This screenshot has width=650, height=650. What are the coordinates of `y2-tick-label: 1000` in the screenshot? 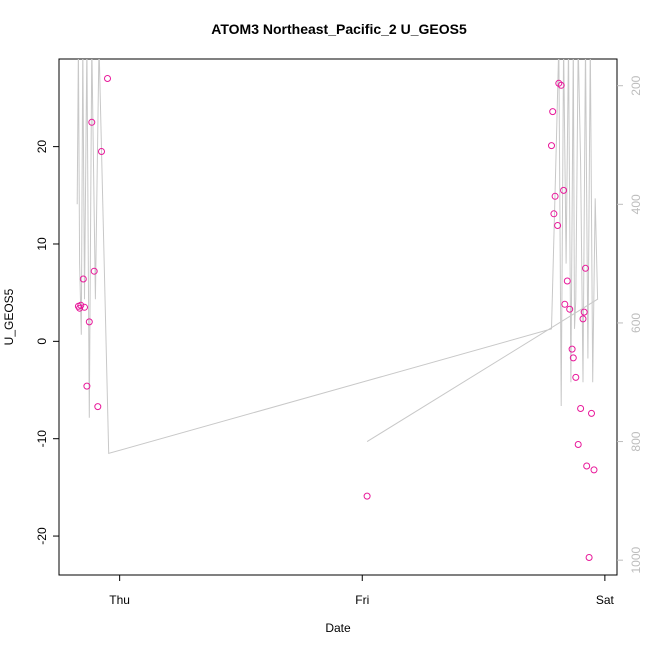 It's located at (636, 560).